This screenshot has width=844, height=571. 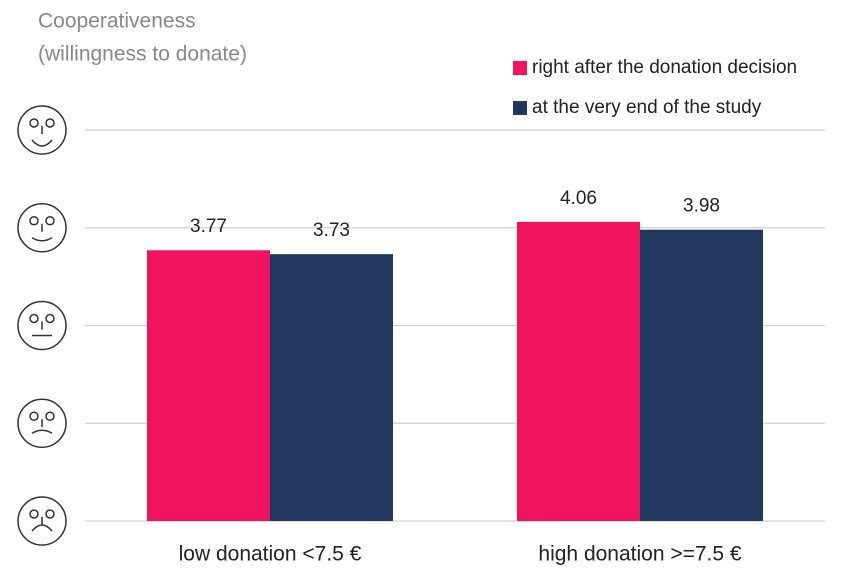 I want to click on legend-label: right after the donation decision, so click(x=664, y=67).